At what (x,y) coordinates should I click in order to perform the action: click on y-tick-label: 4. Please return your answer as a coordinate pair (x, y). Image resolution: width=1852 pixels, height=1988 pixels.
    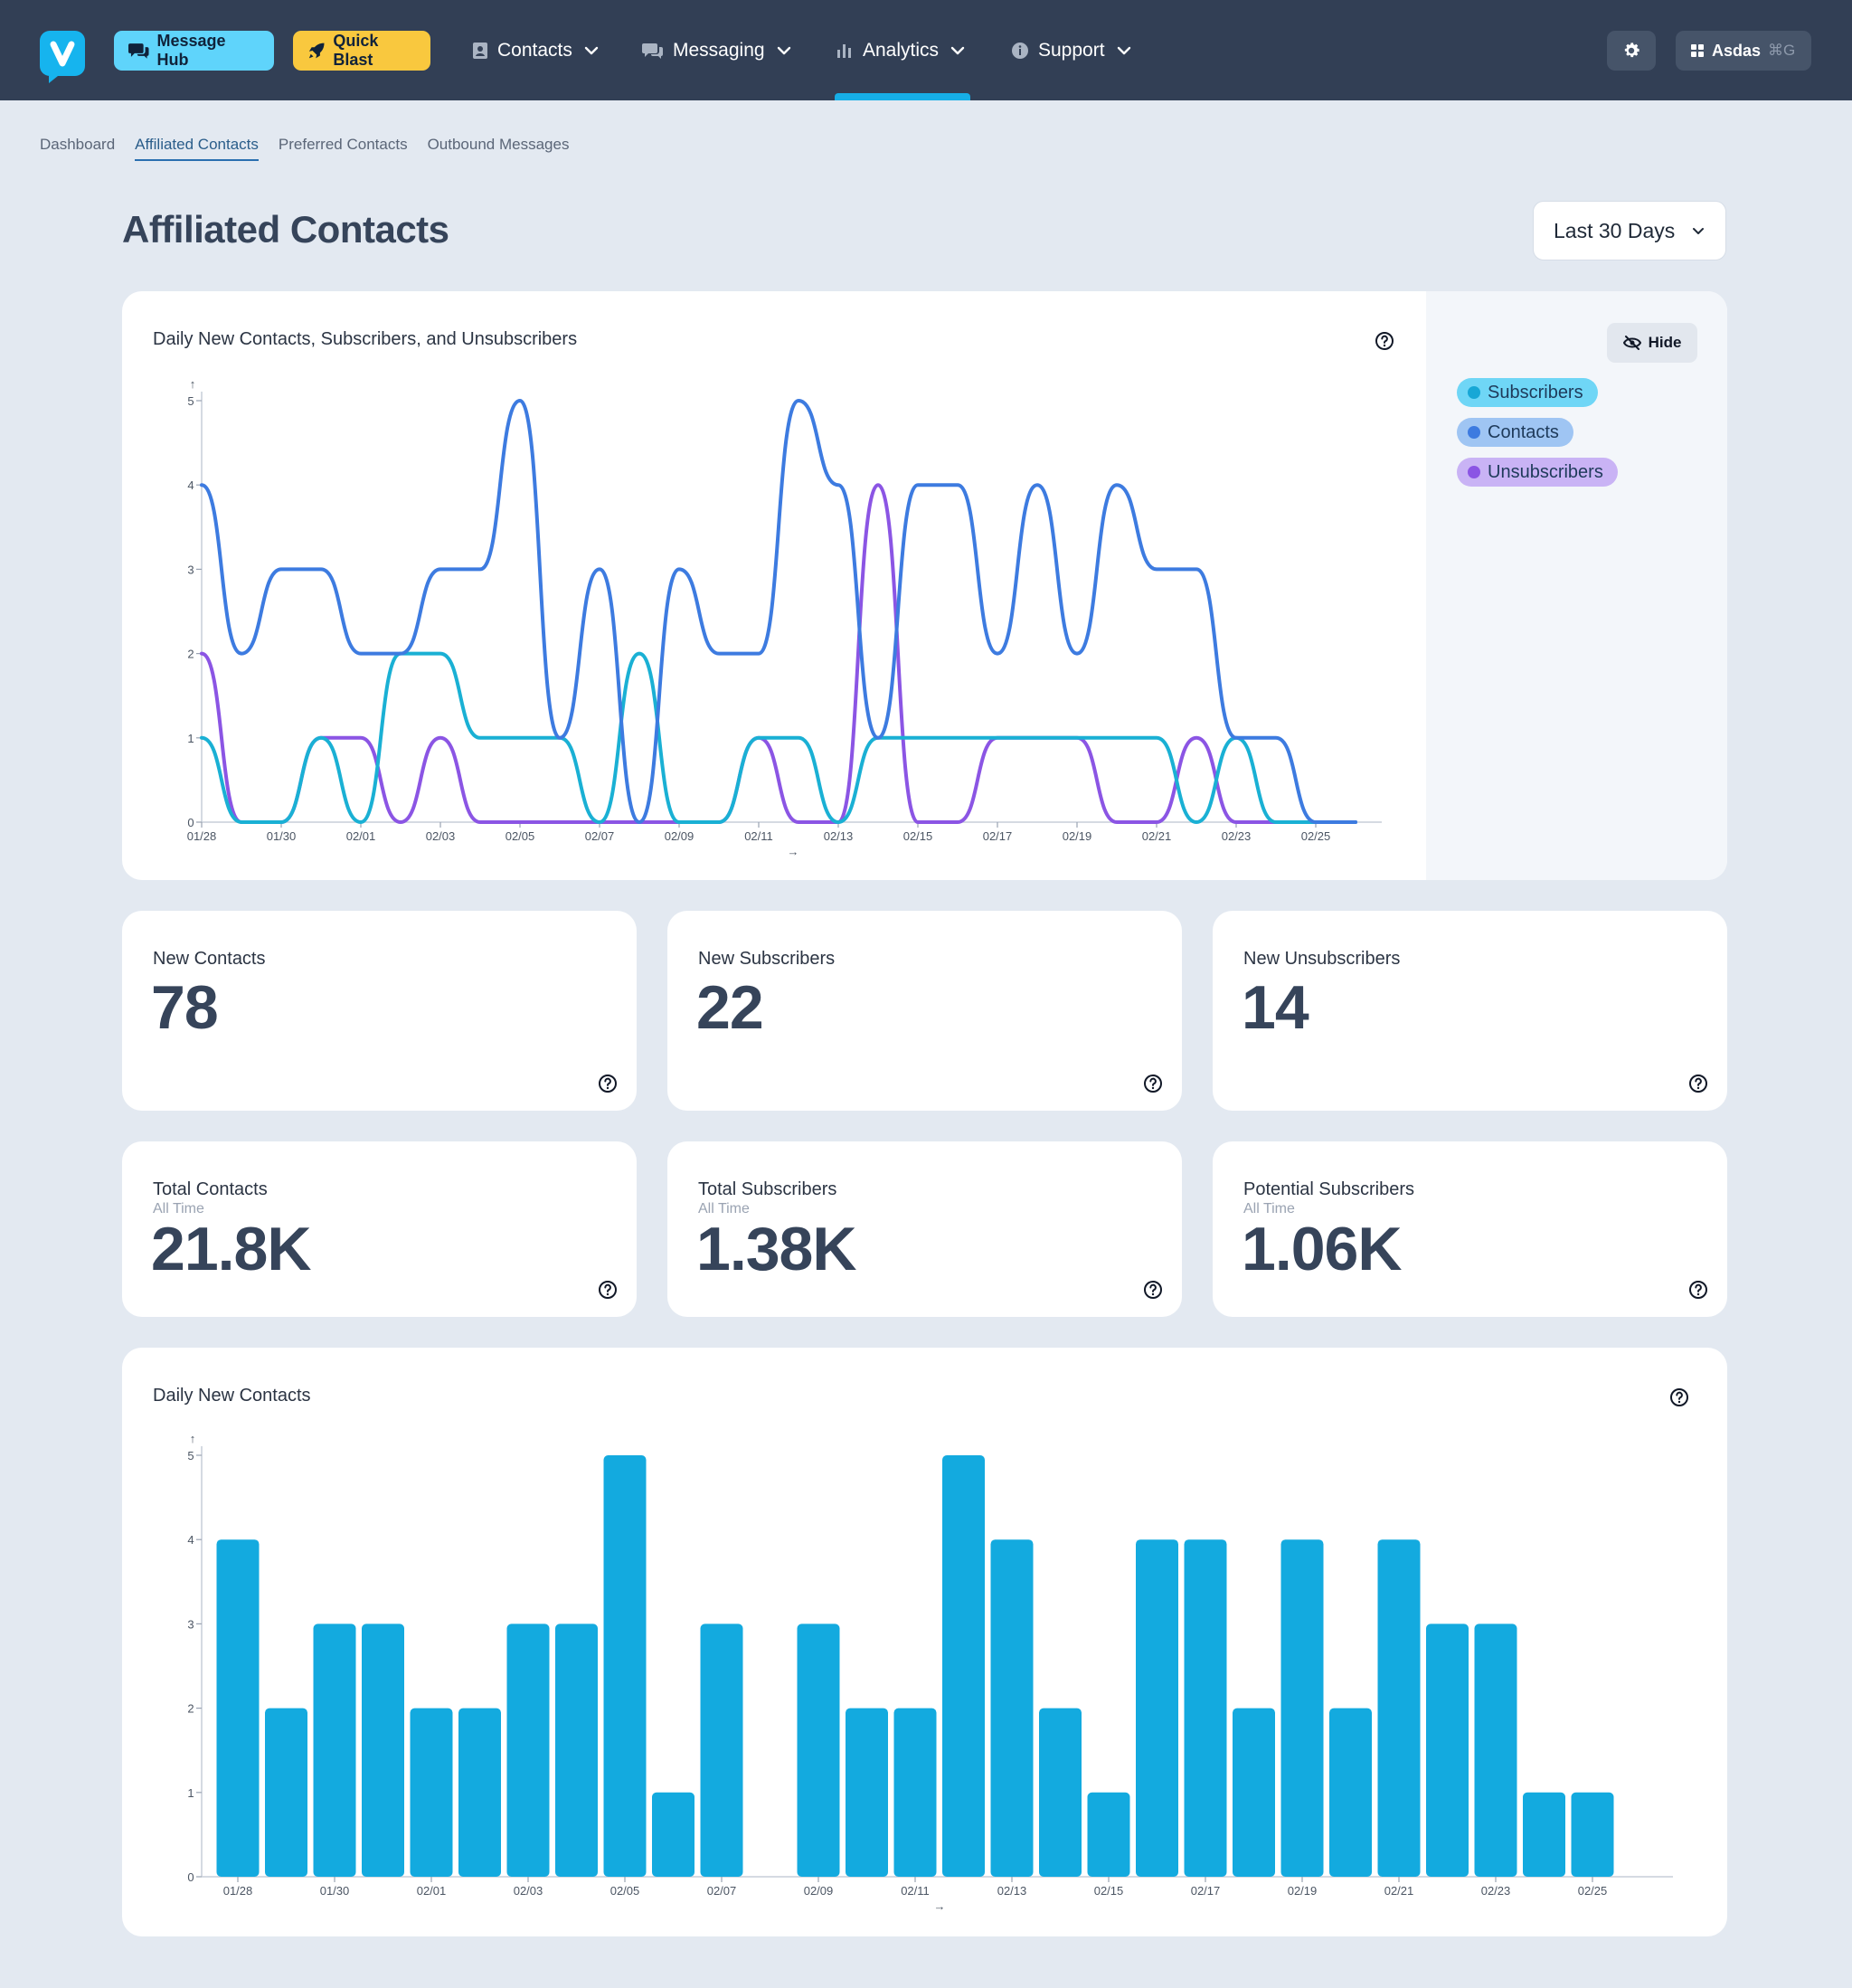
    Looking at the image, I should click on (191, 485).